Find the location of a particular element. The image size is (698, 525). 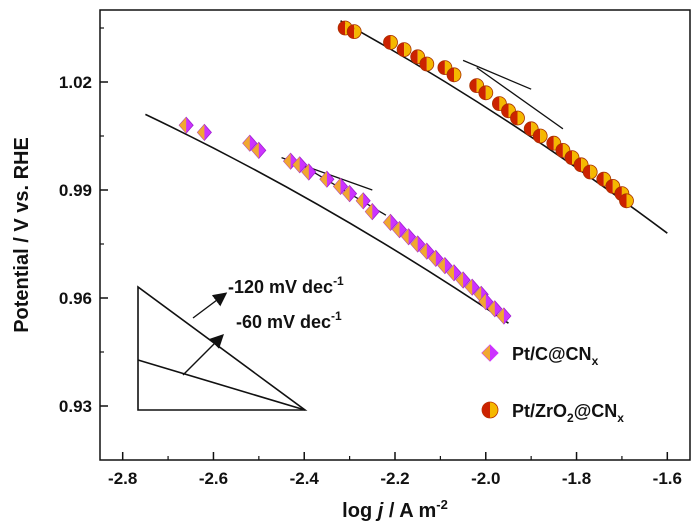

y-tick-label: 1.02 is located at coordinates (75, 82).